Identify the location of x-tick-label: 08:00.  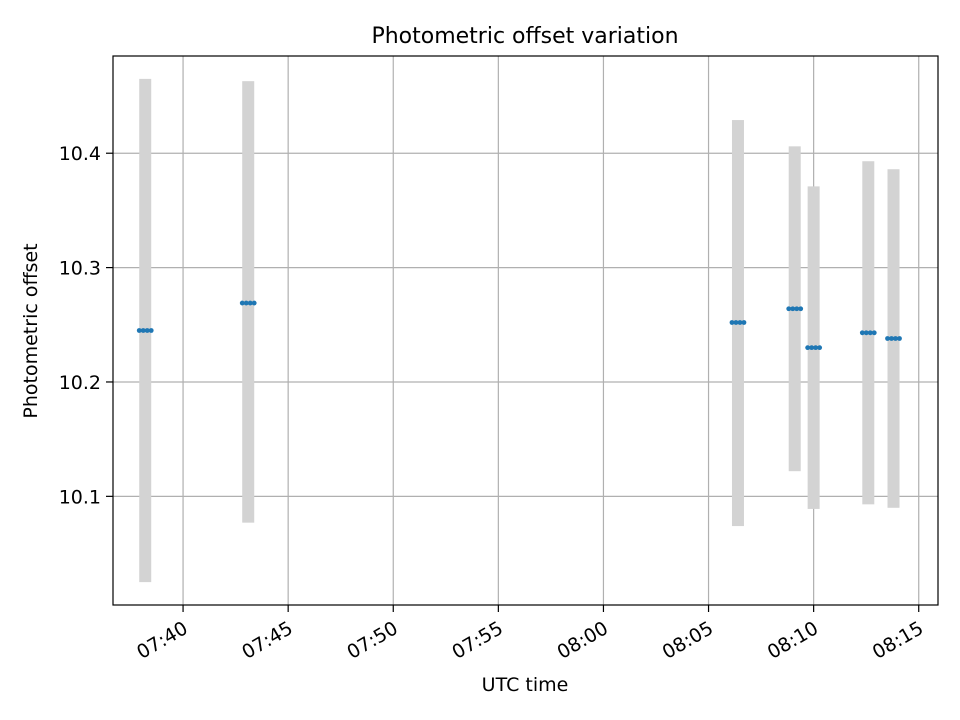
(583, 640).